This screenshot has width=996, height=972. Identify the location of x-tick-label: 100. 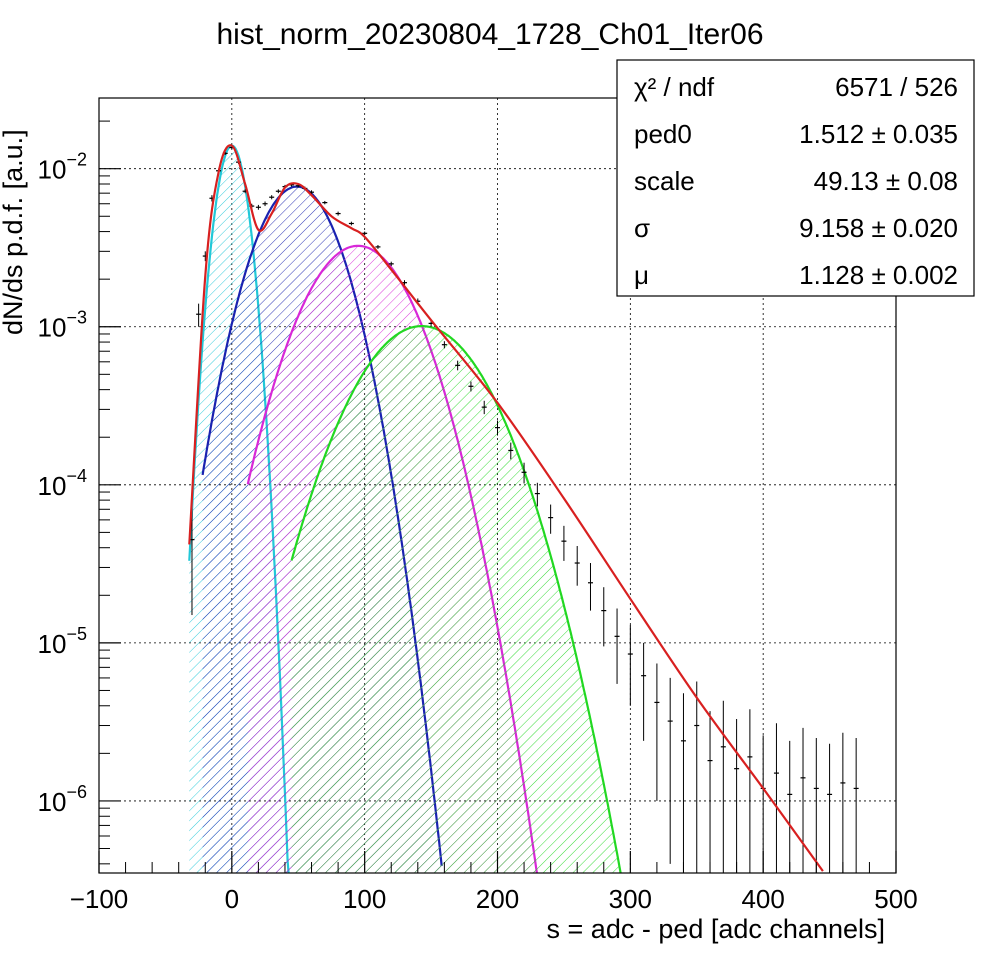
(364, 899).